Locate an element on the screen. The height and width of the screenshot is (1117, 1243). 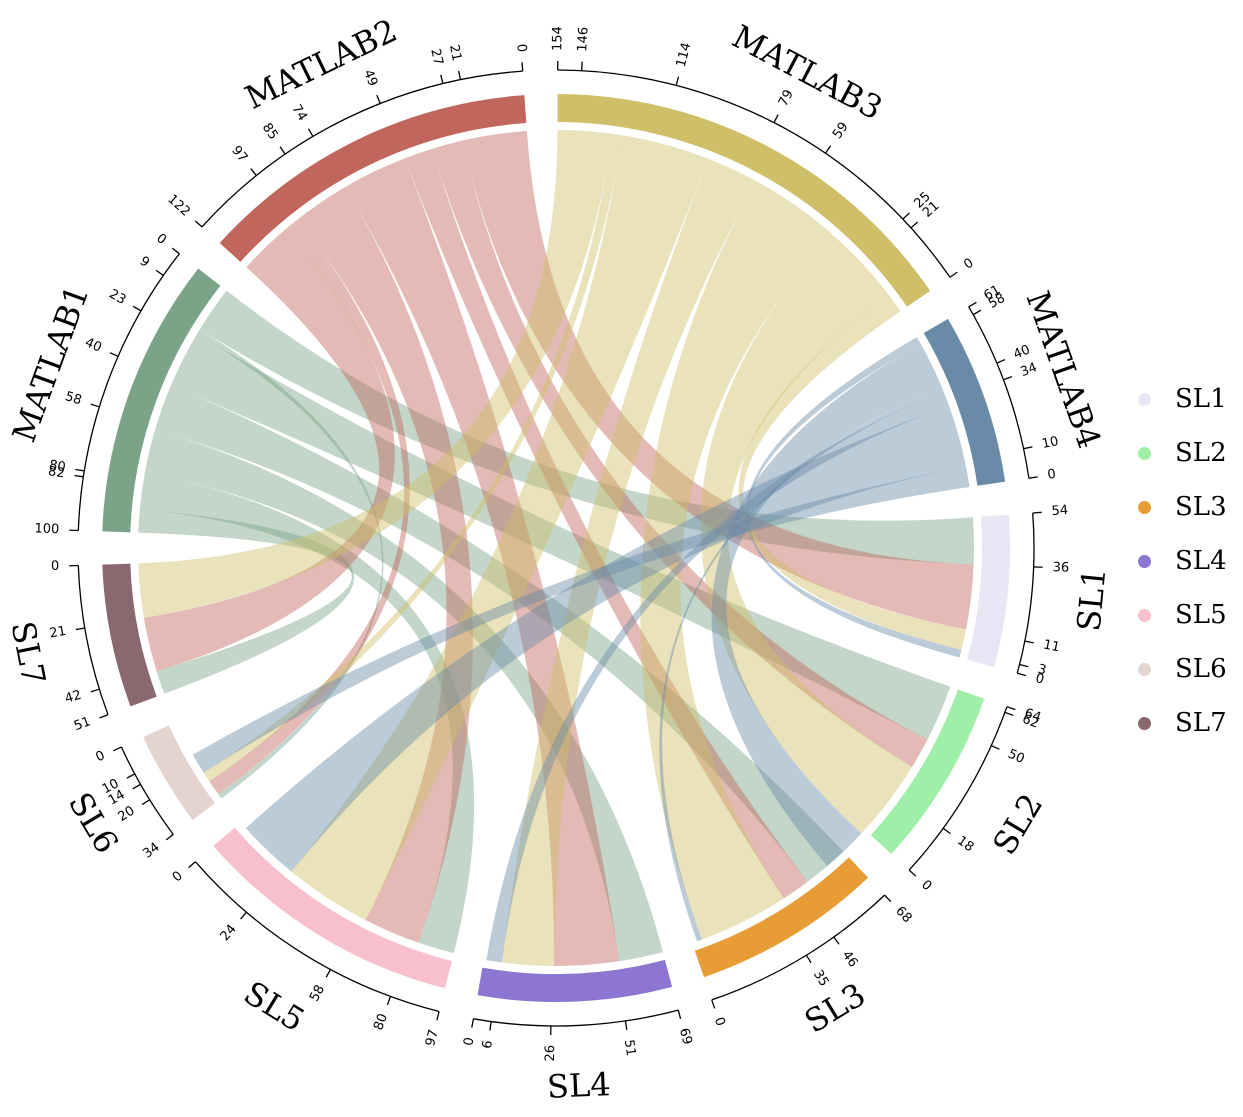
arc-sl5 is located at coordinates (332, 908).